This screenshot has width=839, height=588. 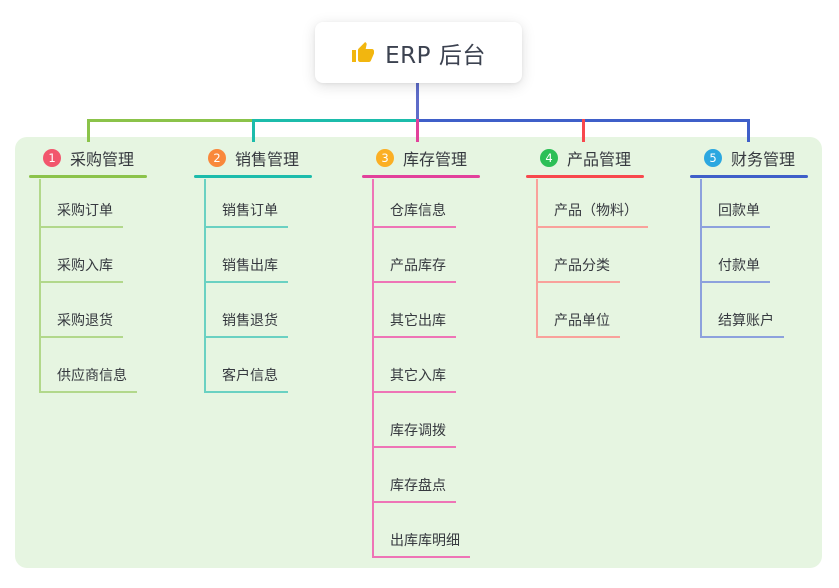 I want to click on branch-title: 库存管理, so click(x=435, y=159).